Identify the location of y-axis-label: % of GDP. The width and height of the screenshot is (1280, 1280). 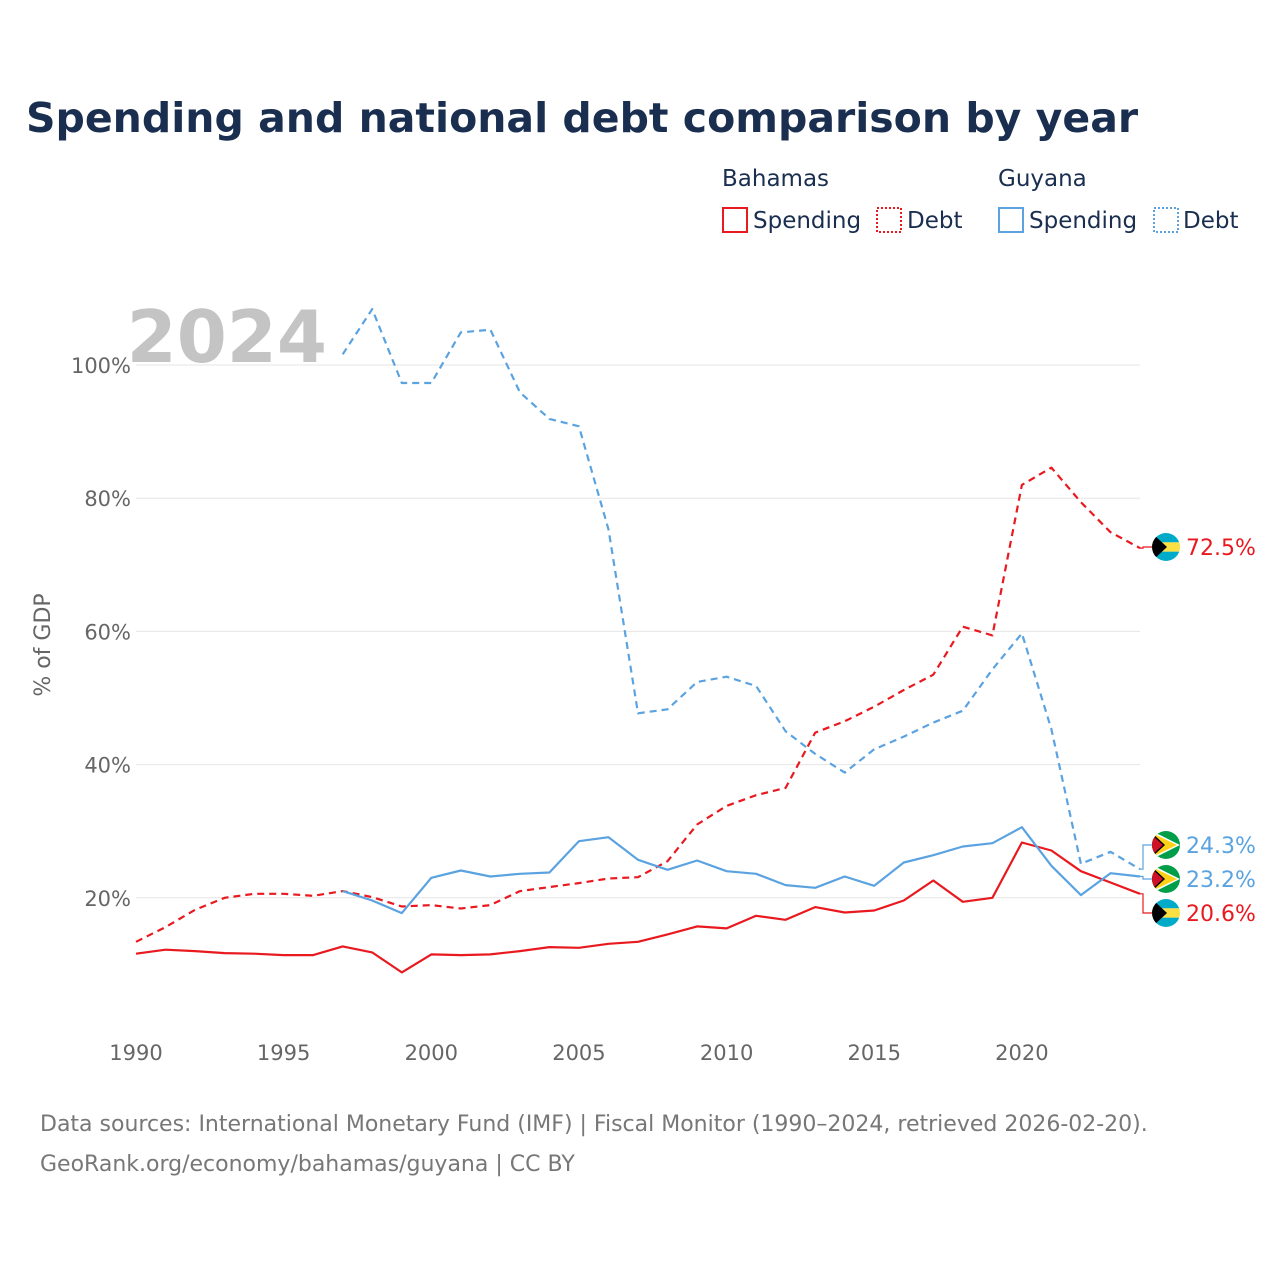
(43, 644).